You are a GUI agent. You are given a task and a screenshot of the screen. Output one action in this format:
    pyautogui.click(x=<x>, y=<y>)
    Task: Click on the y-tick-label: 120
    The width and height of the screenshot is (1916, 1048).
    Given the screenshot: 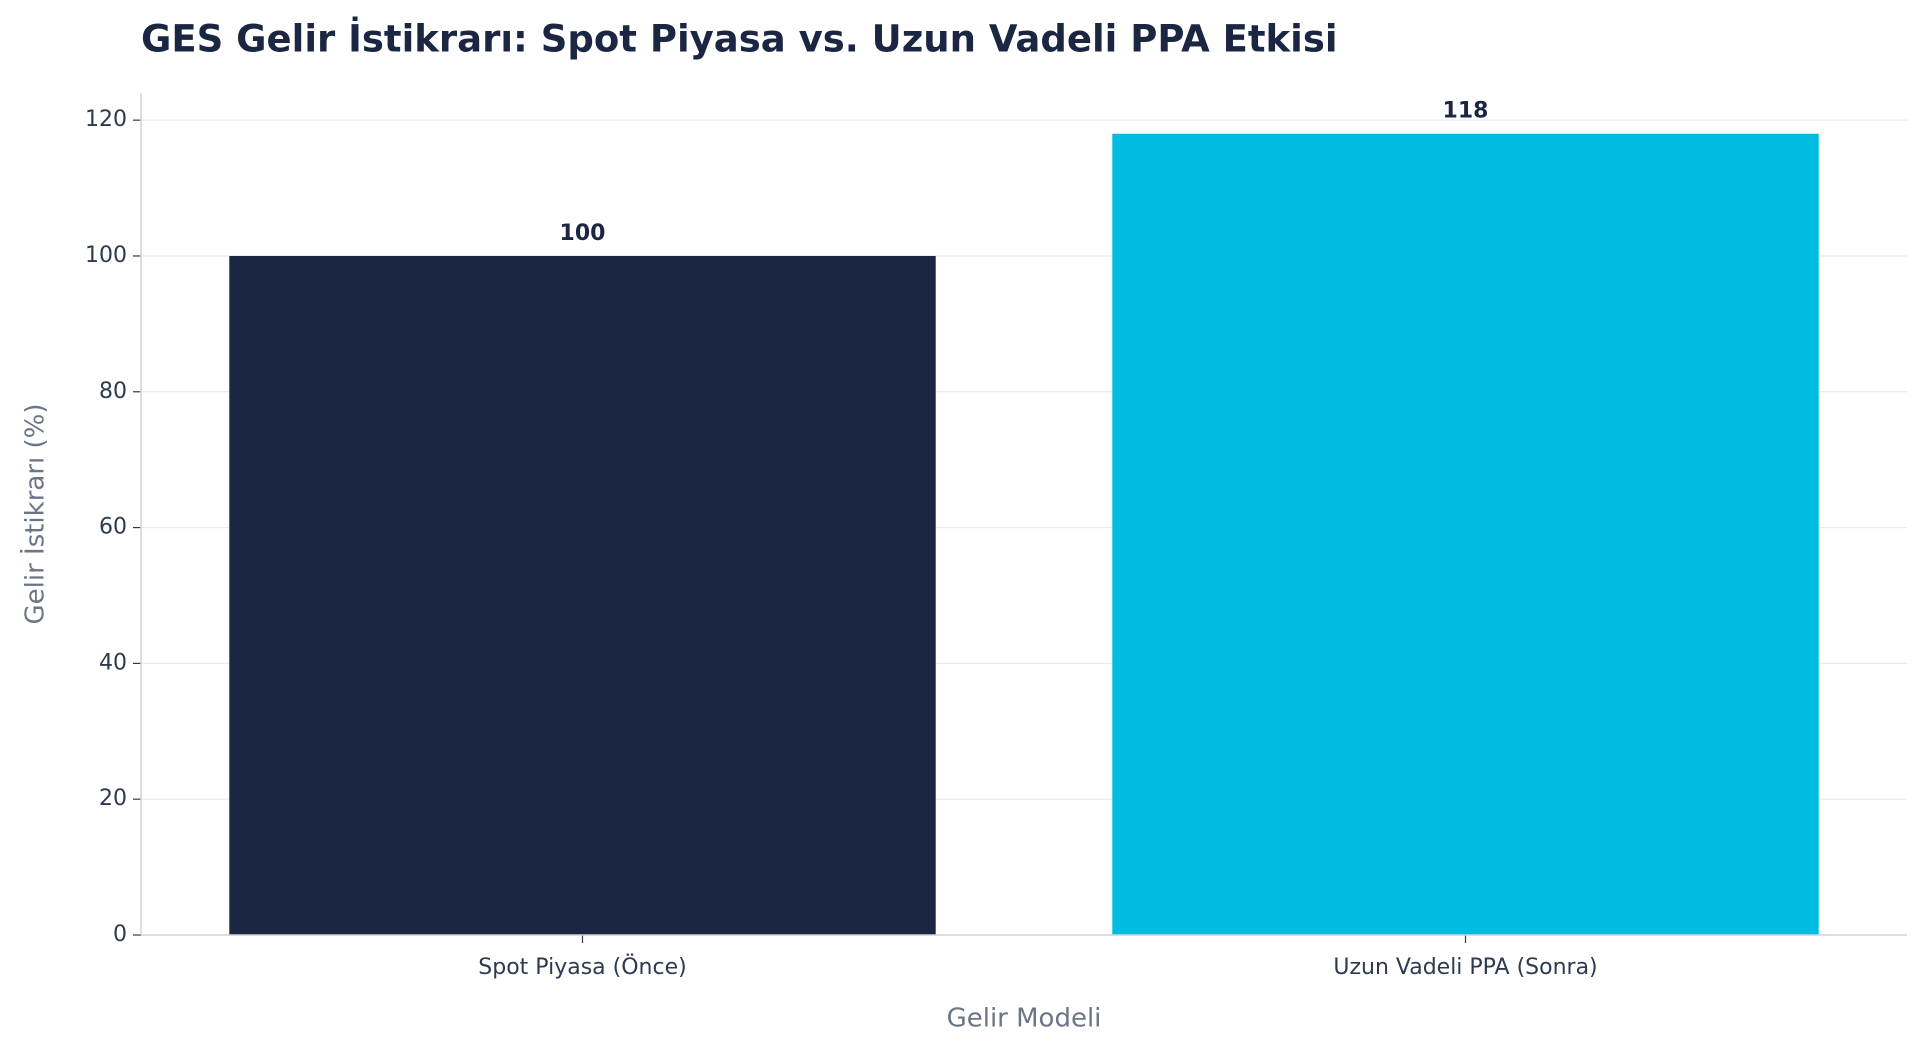 What is the action you would take?
    pyautogui.click(x=106, y=119)
    